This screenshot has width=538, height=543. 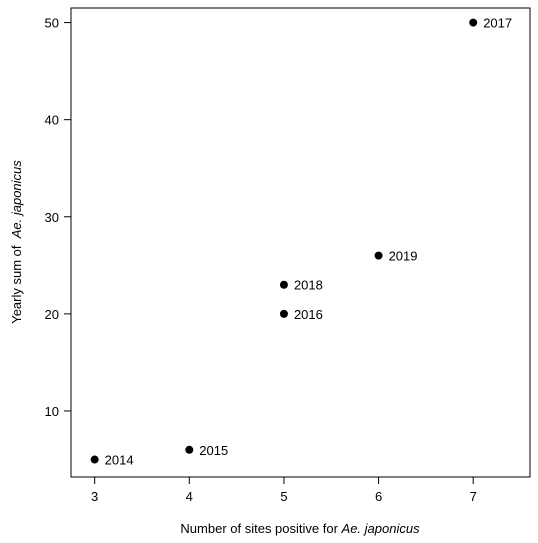 I want to click on x-tick-label: 6, so click(x=378, y=496).